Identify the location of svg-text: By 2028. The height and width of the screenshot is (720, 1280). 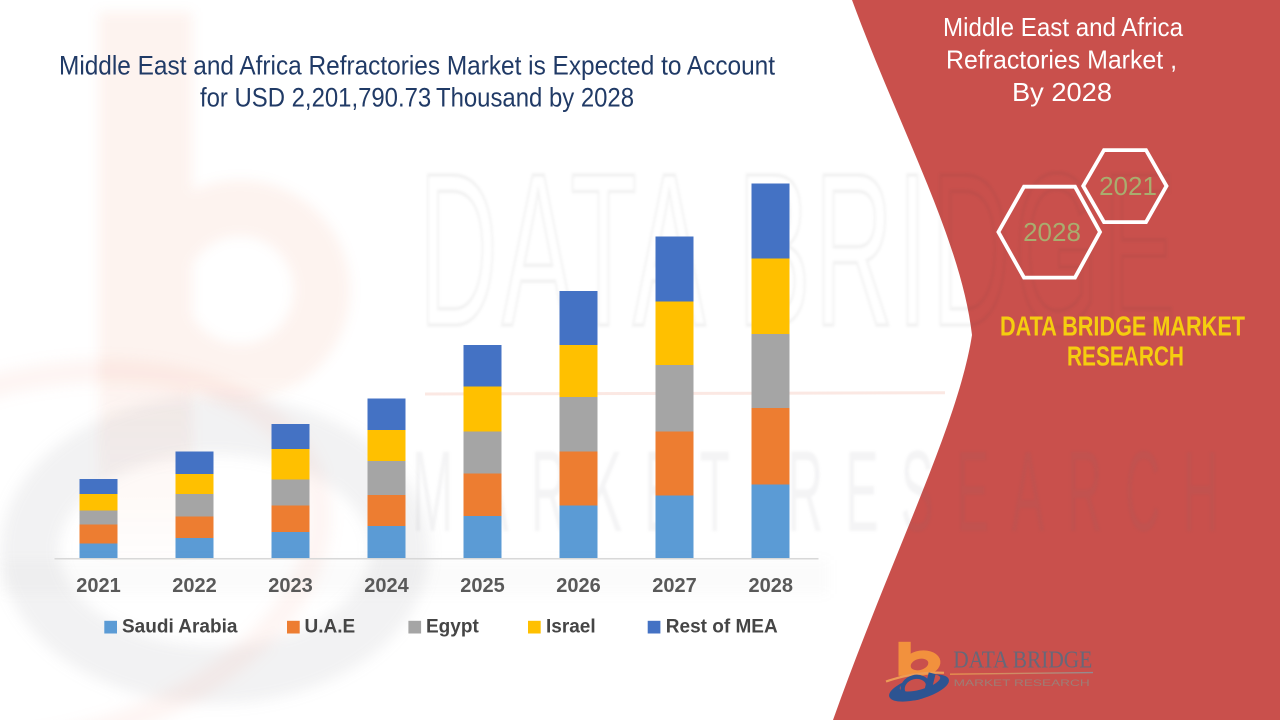
(1062, 92).